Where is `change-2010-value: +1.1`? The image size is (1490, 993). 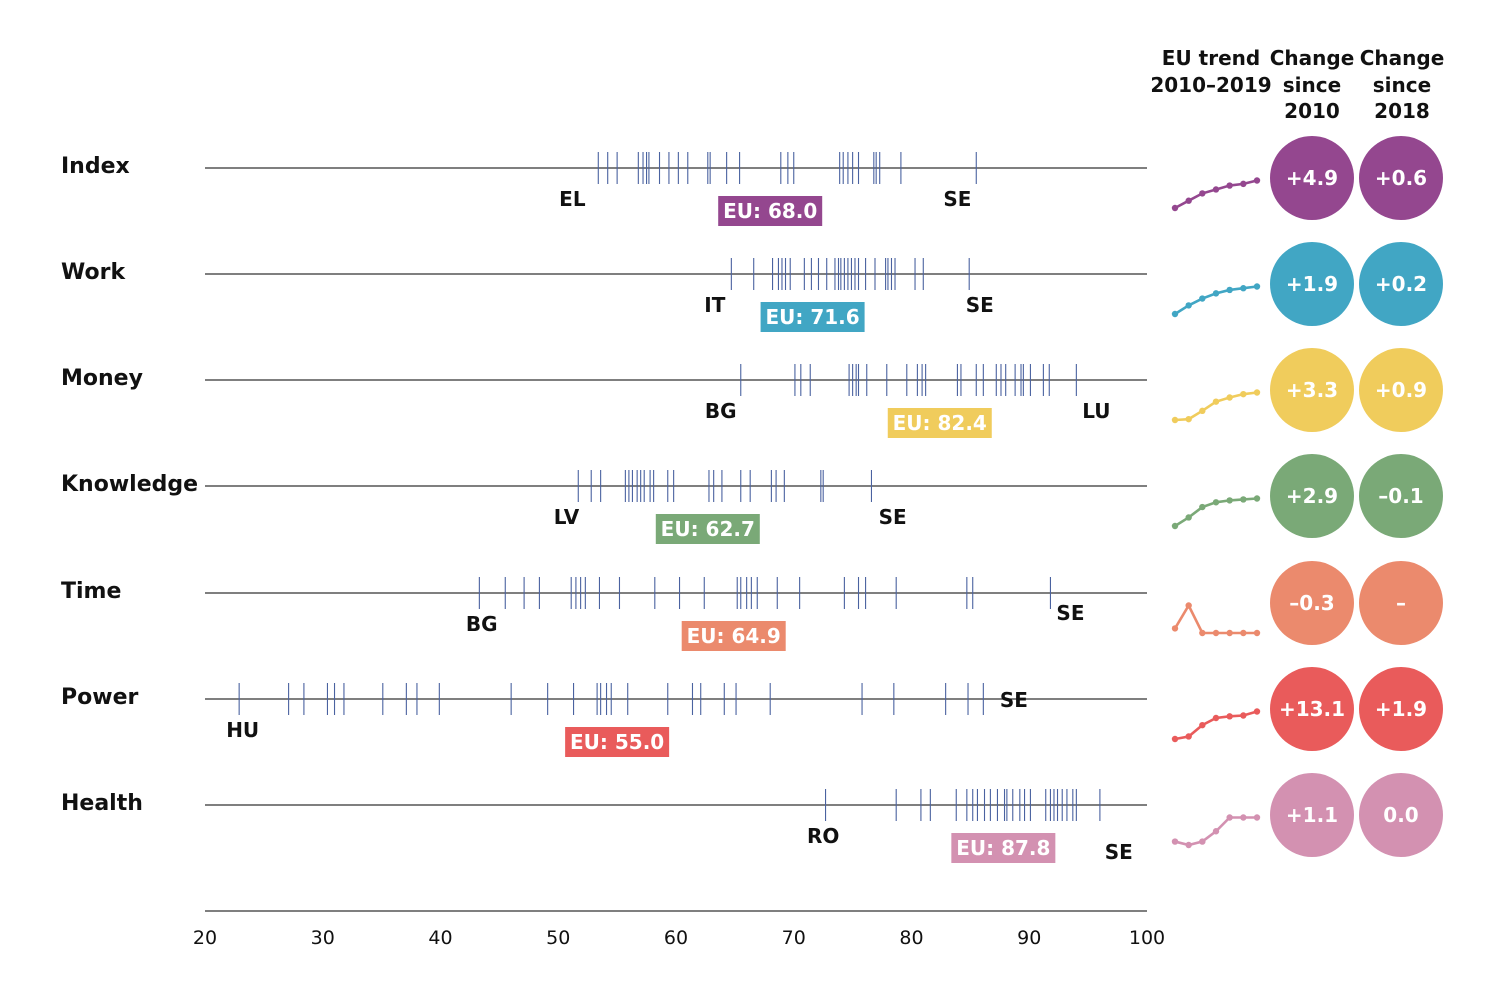 change-2010-value: +1.1 is located at coordinates (1312, 815).